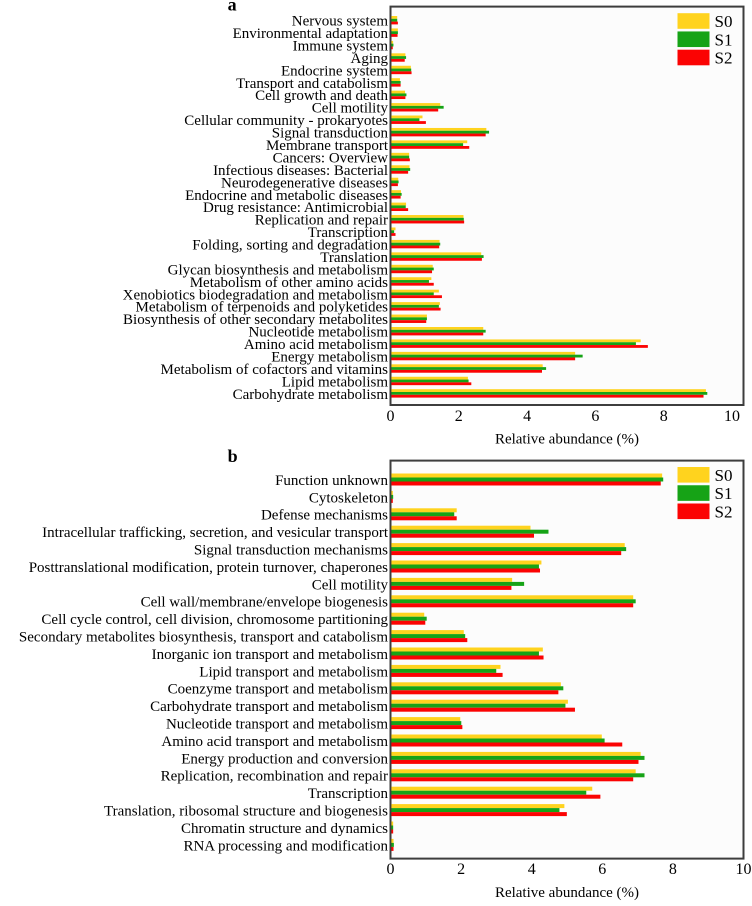  I want to click on svg-text: Amino acid metabolism, so click(316, 345).